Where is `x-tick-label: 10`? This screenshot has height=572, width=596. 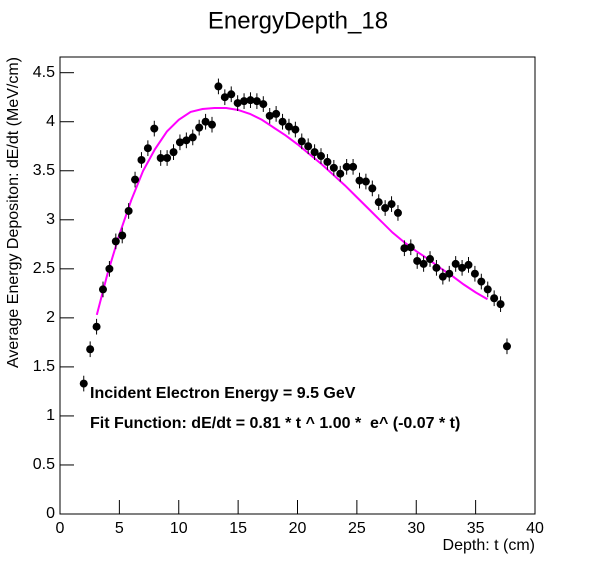 x-tick-label: 10 is located at coordinates (179, 528).